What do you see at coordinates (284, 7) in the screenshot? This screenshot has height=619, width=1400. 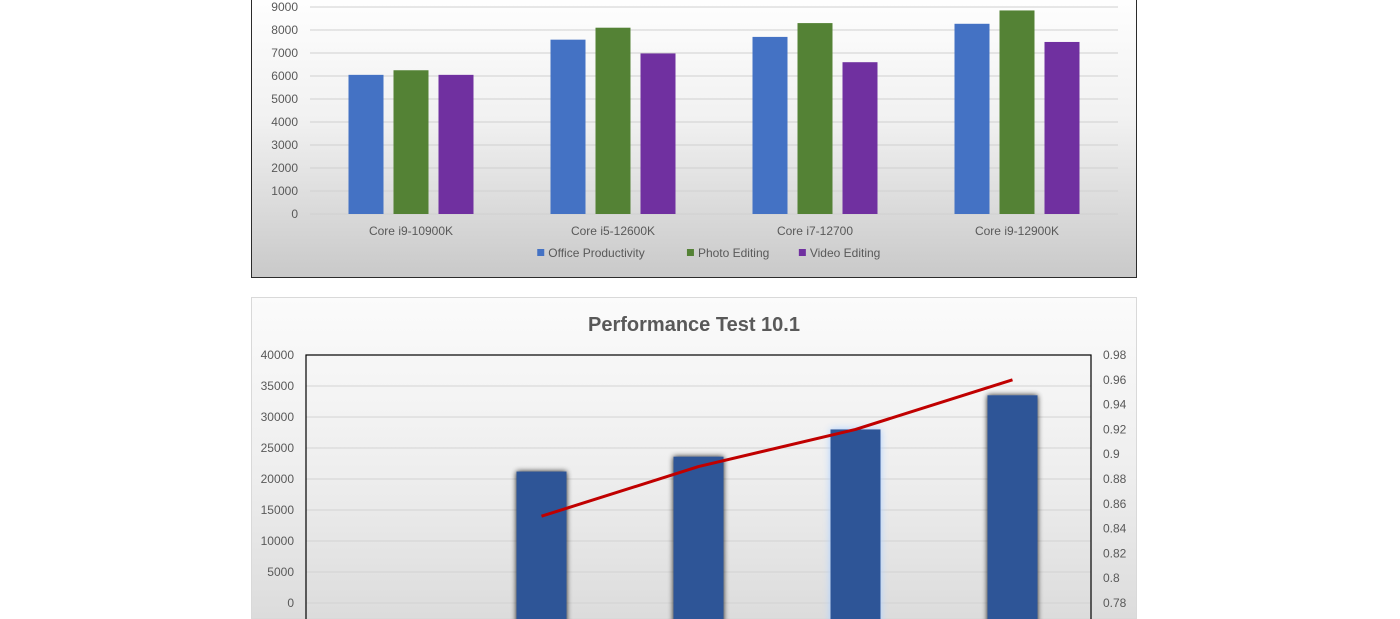 I see `chart-1-y-tick-label: 9000` at bounding box center [284, 7].